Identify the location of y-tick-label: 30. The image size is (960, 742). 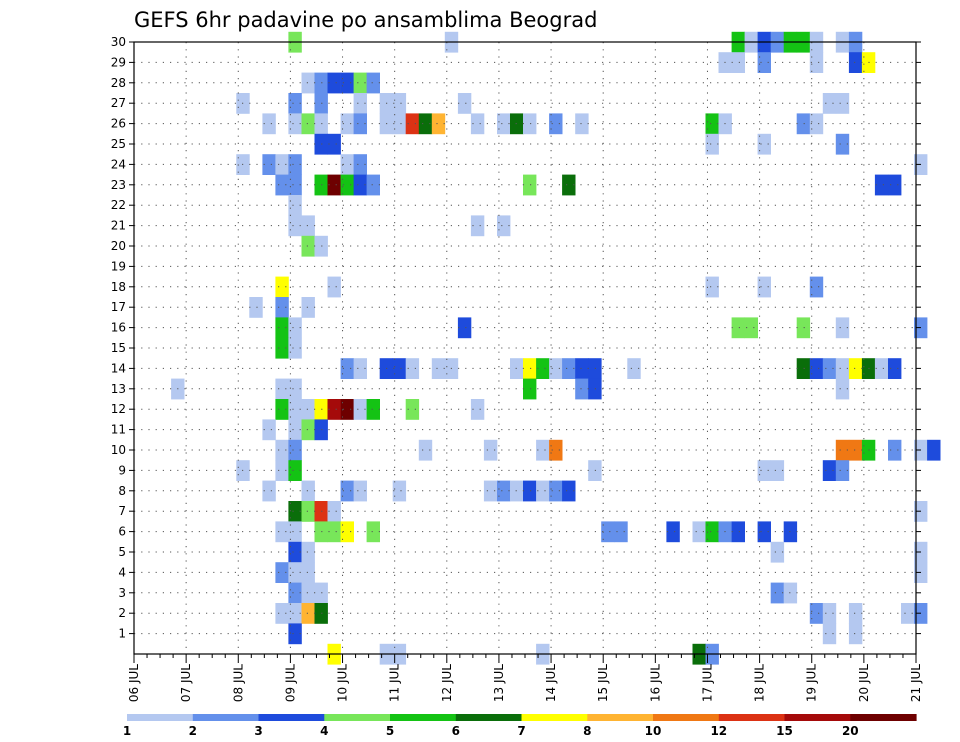
(118, 42).